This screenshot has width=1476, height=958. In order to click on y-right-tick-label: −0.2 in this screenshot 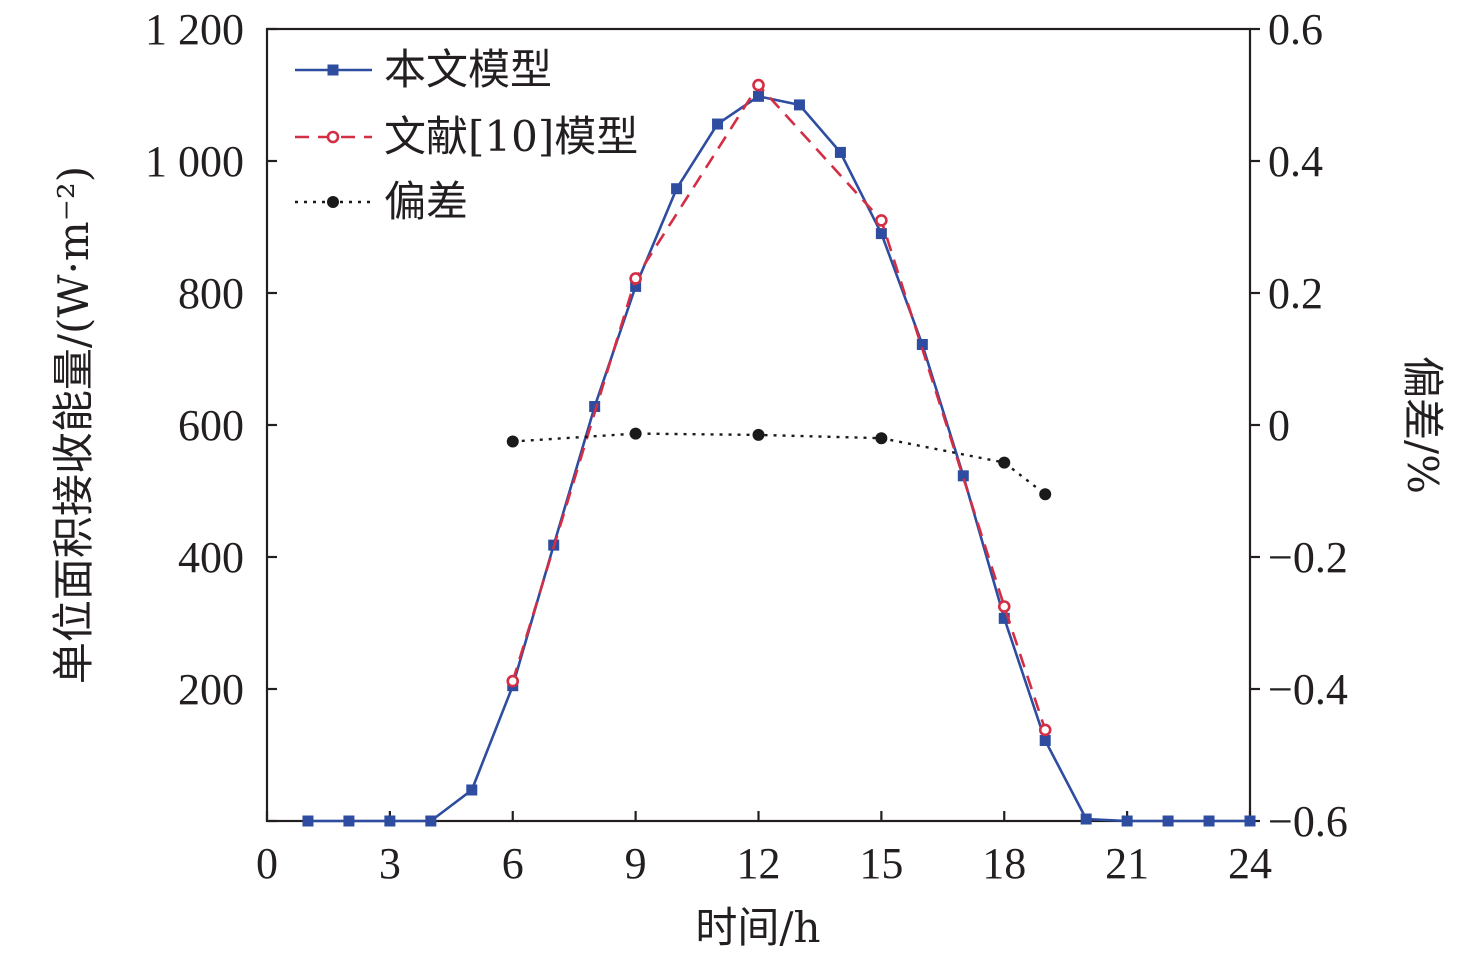, I will do `click(1308, 557)`.